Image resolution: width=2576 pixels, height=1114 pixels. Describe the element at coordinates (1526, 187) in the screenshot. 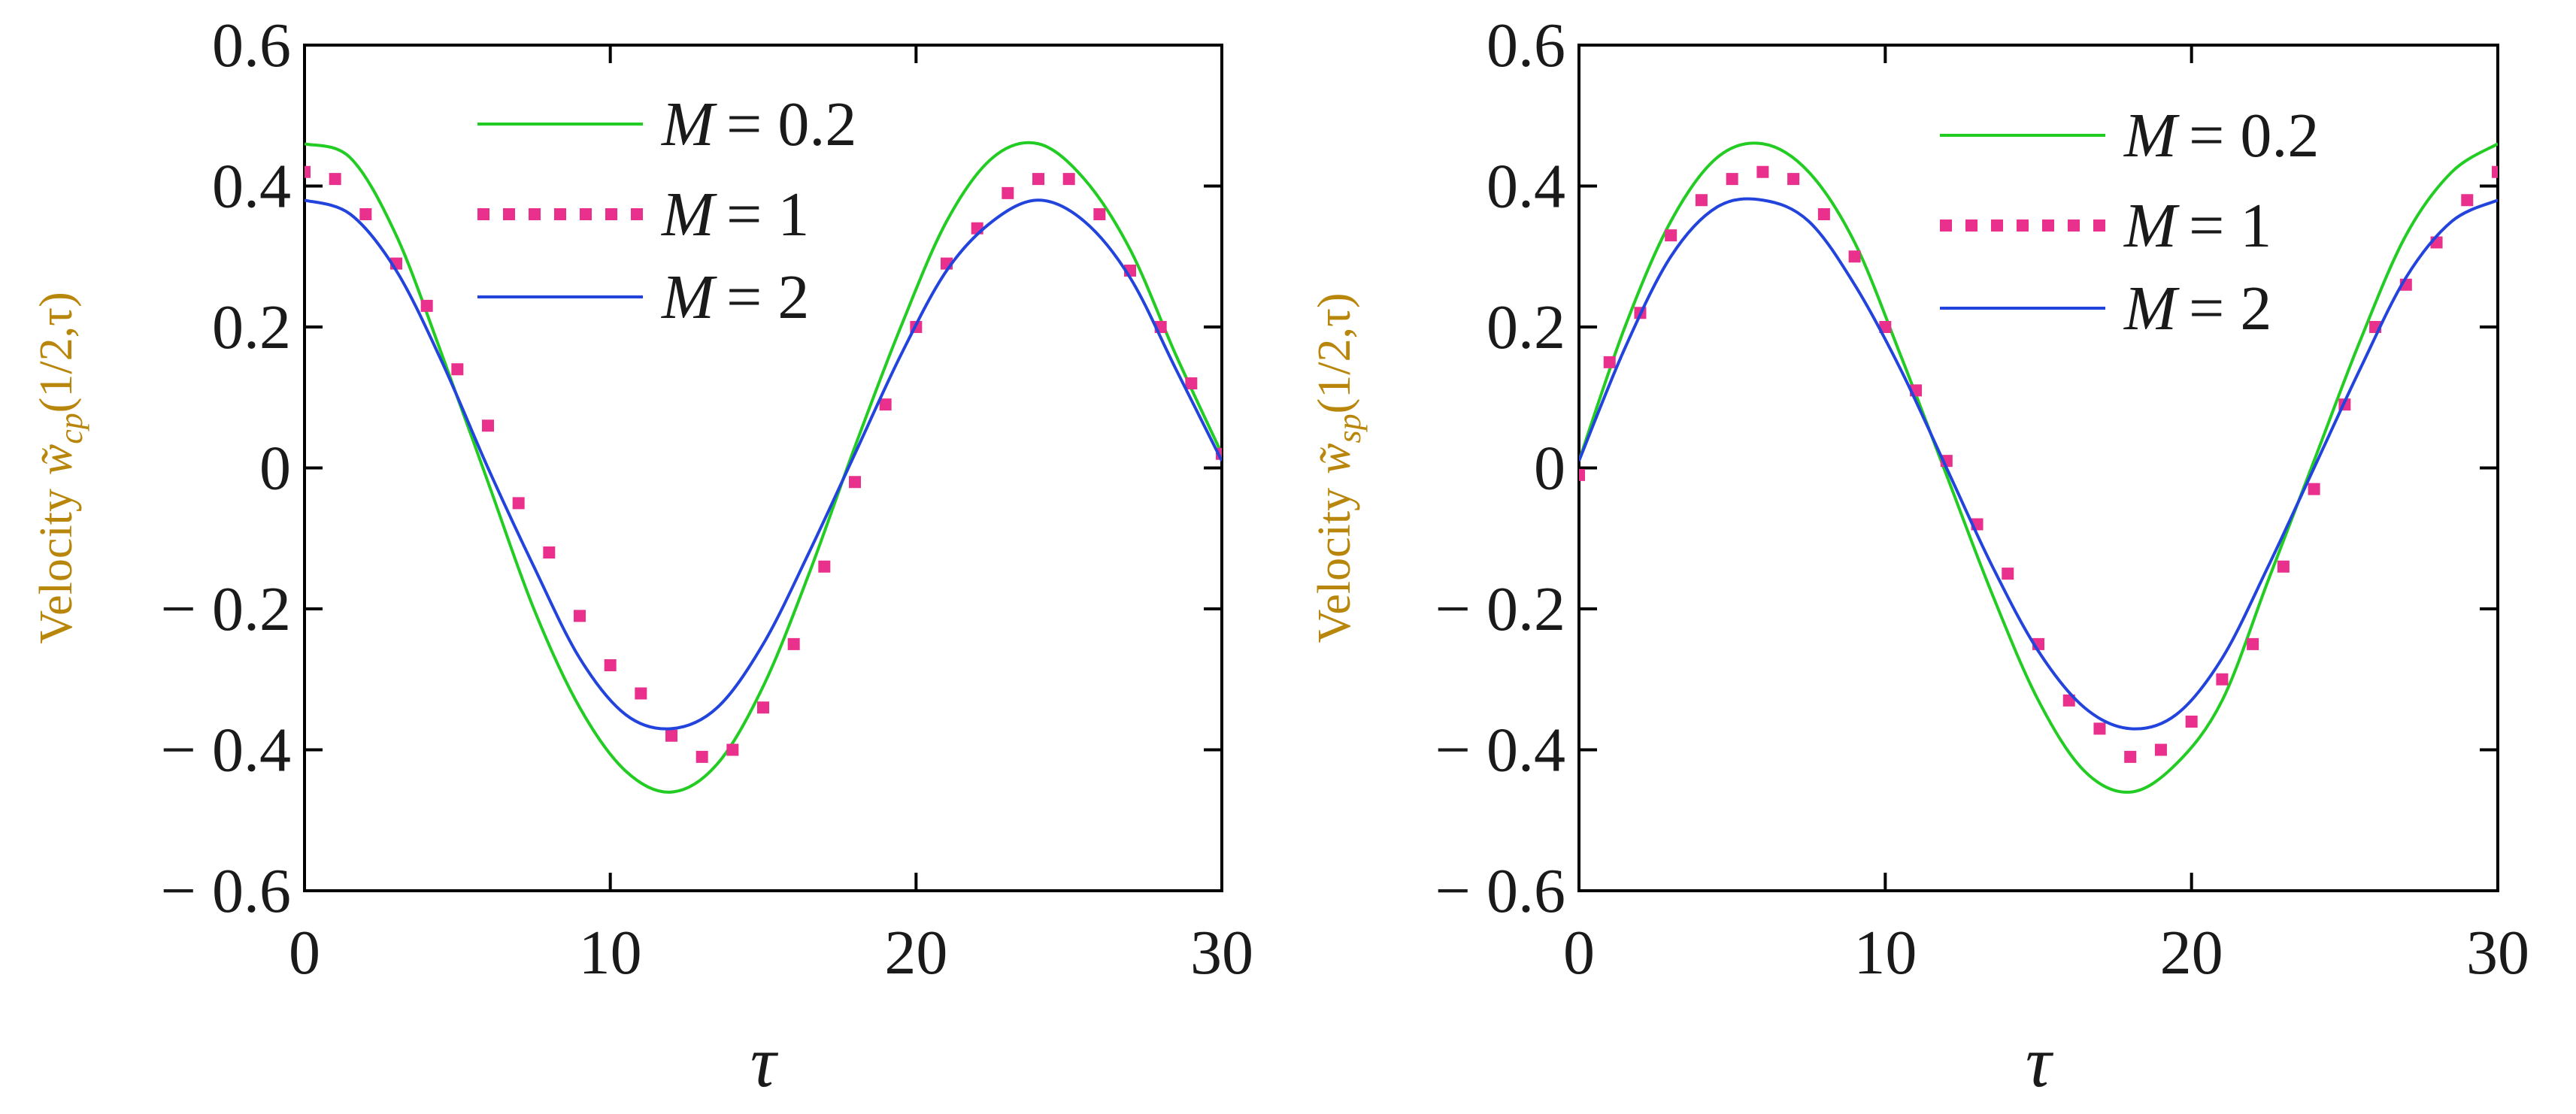

I see `y-tick-label: 0.4` at that location.